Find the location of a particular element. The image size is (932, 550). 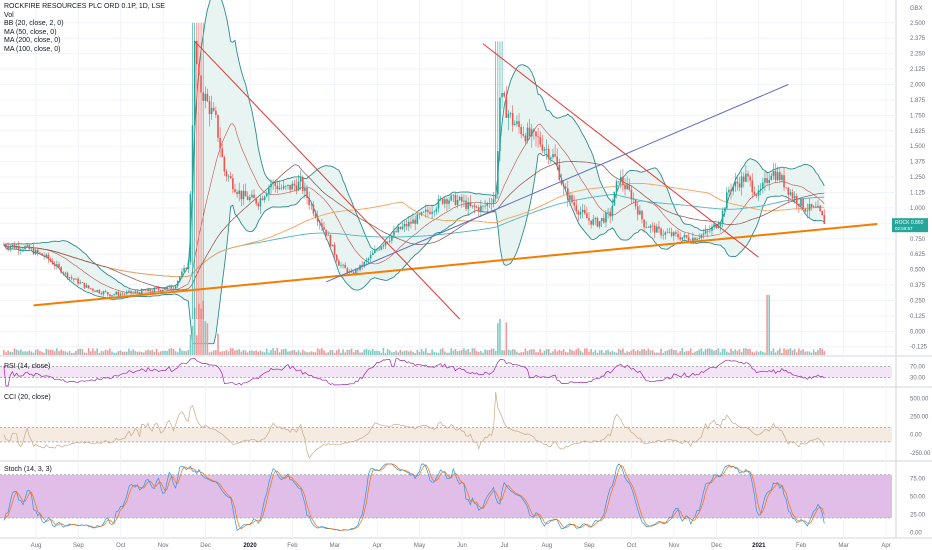

price-tick-label: 1.750 is located at coordinates (918, 116).